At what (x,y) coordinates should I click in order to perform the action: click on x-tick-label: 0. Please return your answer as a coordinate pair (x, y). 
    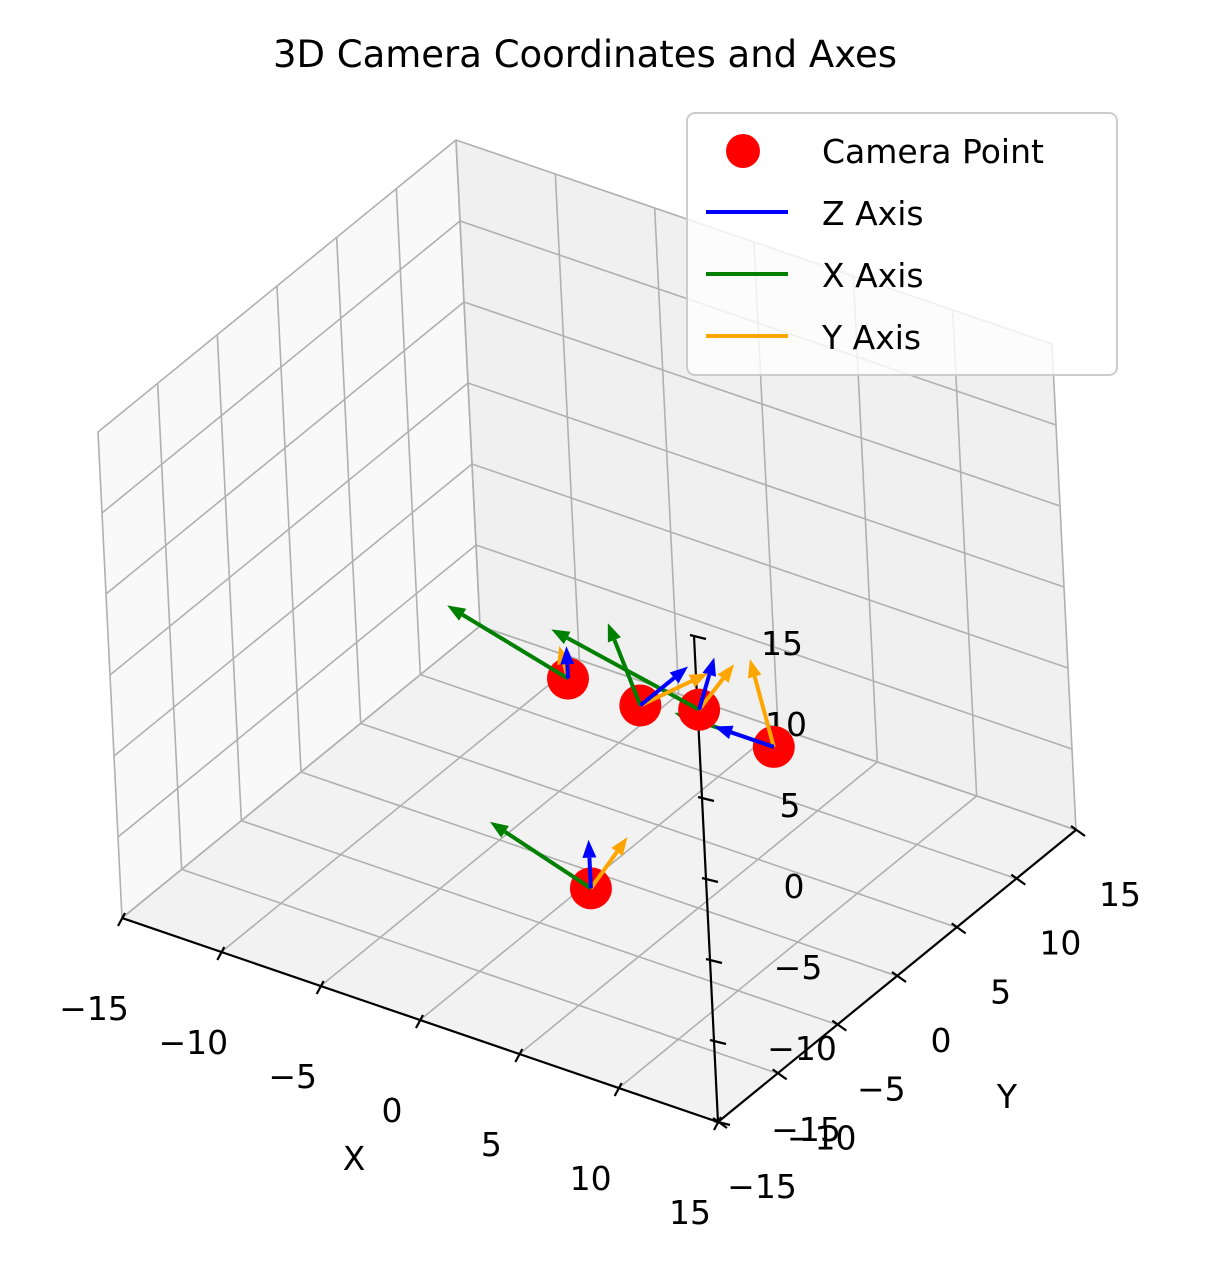
    Looking at the image, I should click on (392, 1110).